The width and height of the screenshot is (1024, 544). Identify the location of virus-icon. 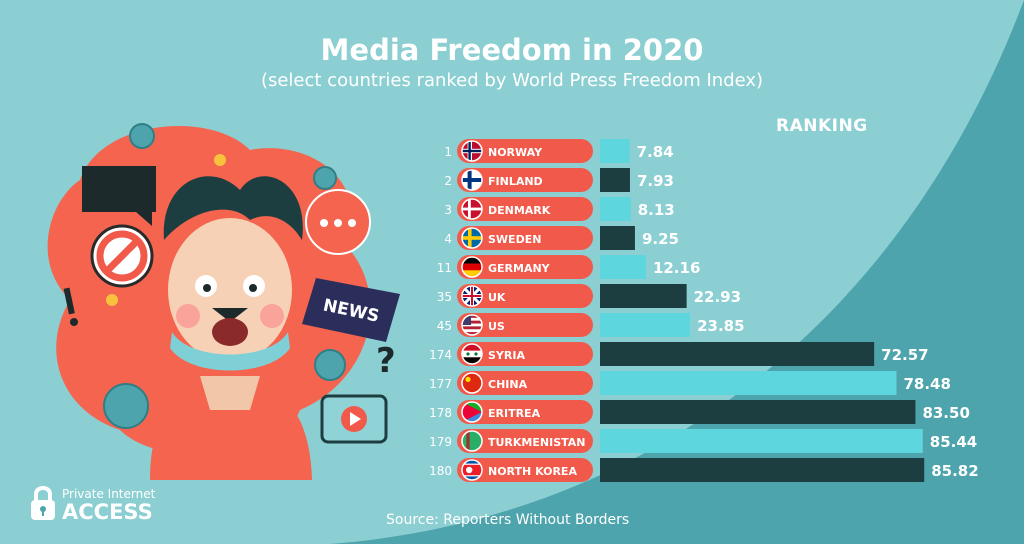
(224, 276).